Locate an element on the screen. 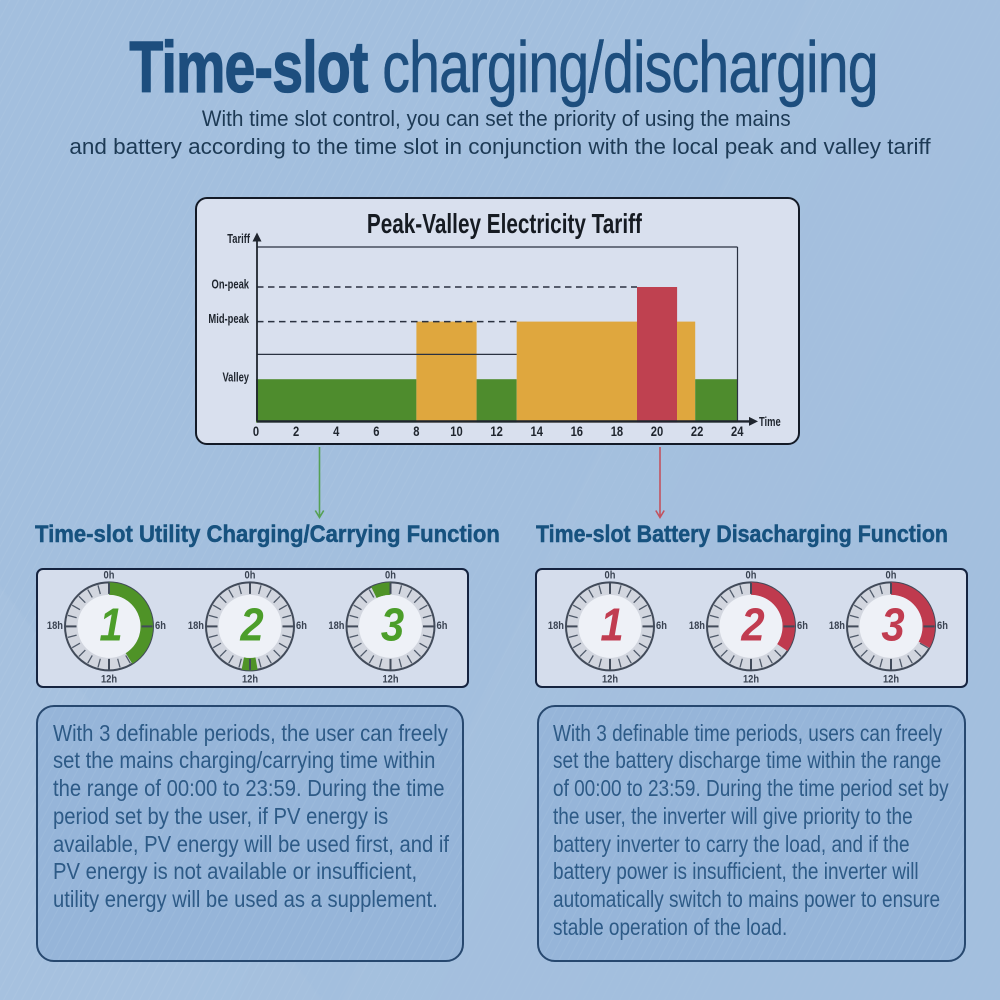 The width and height of the screenshot is (1000, 1000). svg-text: 10 is located at coordinates (456, 431).